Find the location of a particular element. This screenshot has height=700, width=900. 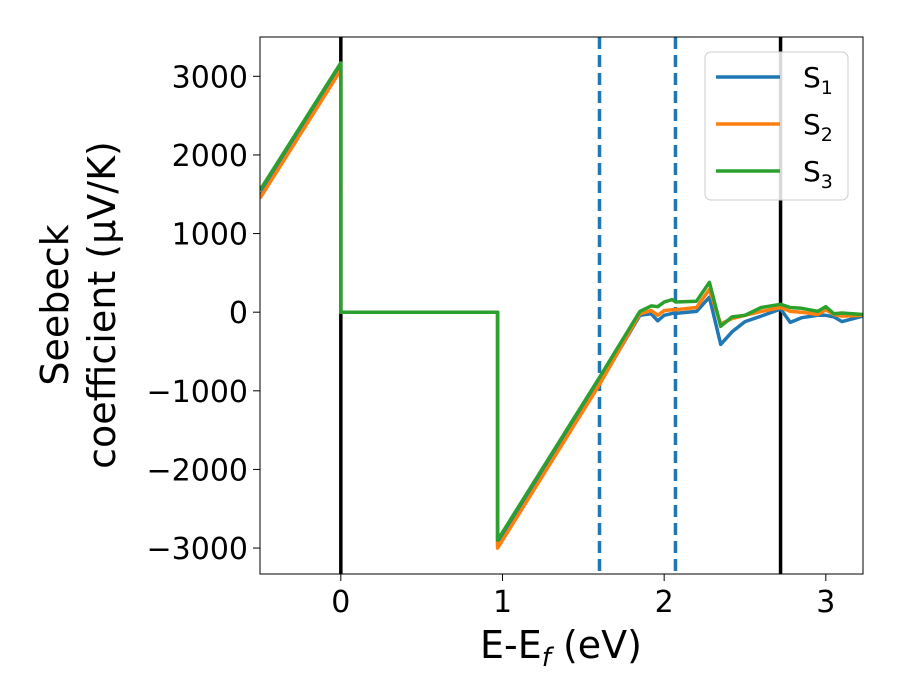

legend-label-1: S1 is located at coordinates (818, 80).